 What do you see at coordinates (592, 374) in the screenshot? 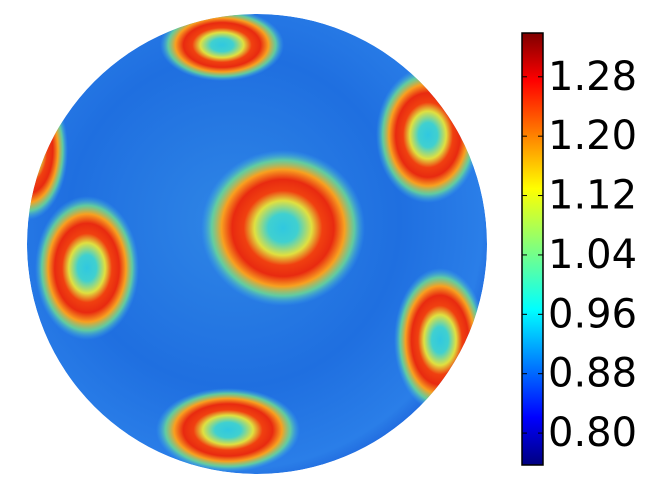
I see `colorbar-tick-label: 0.88` at bounding box center [592, 374].